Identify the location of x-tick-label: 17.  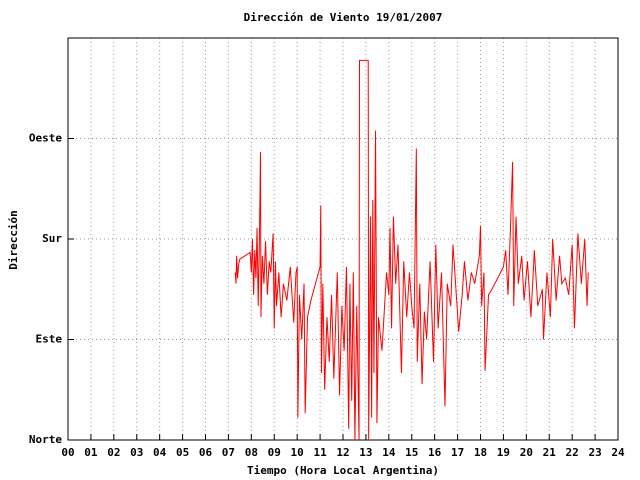
(457, 452).